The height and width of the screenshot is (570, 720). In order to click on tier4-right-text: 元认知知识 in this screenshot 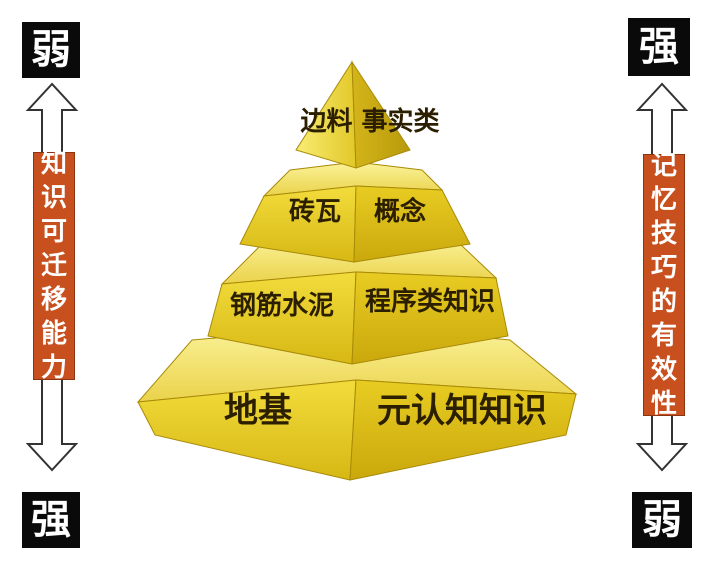, I will do `click(462, 411)`.